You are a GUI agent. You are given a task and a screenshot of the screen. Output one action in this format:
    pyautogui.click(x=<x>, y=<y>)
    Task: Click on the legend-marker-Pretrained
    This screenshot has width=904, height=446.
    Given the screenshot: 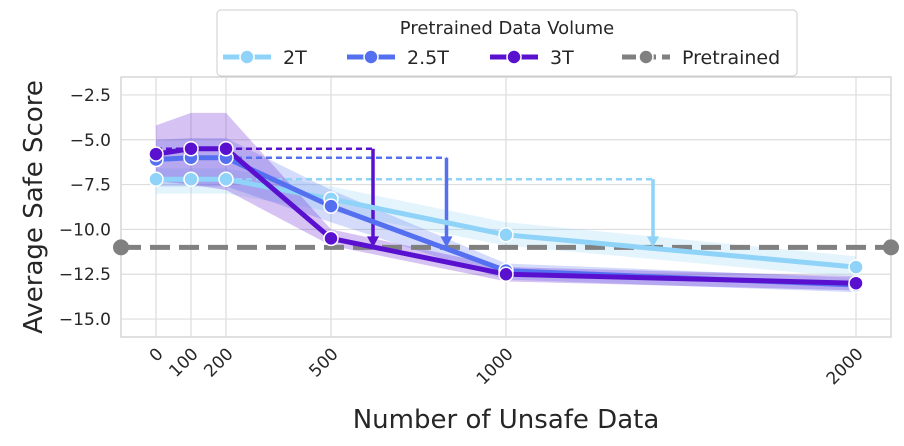 What is the action you would take?
    pyautogui.click(x=646, y=57)
    